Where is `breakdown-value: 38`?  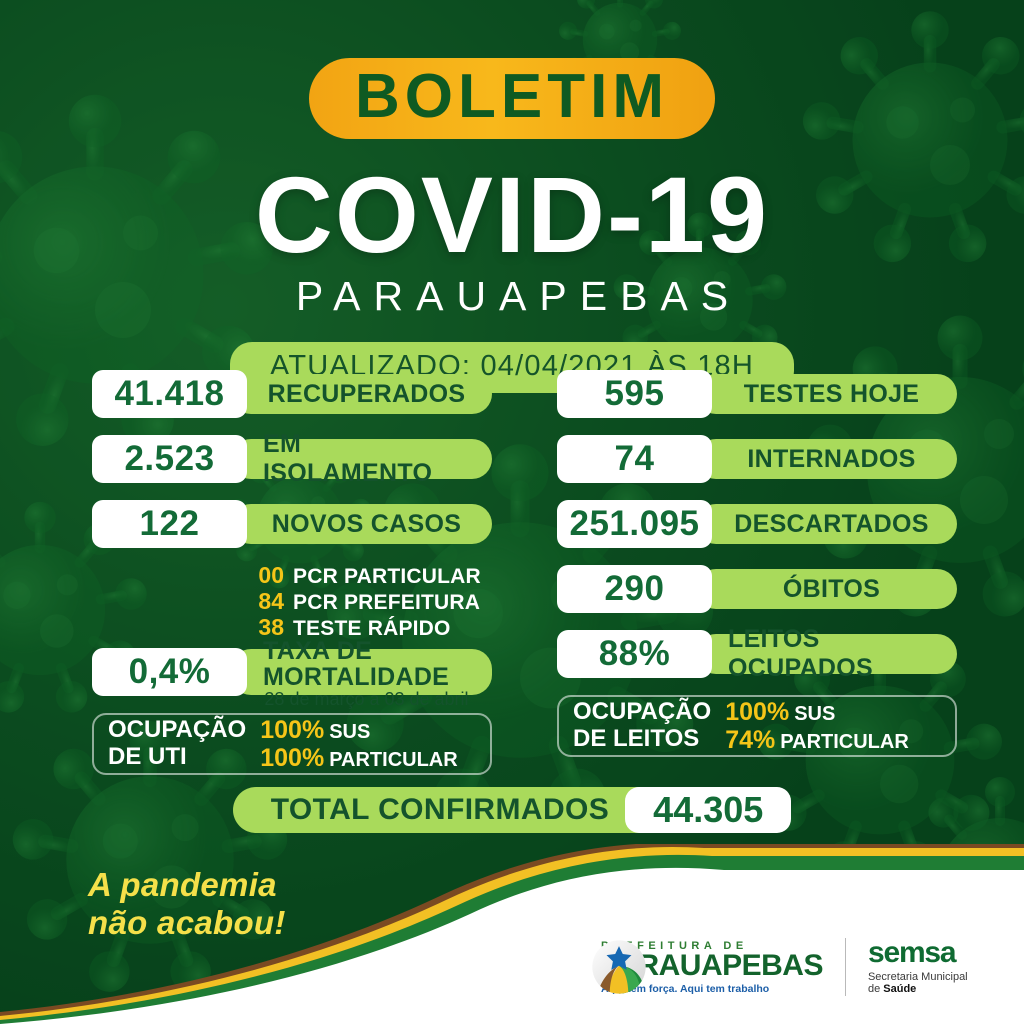
breakdown-value: 38 is located at coordinates (271, 627).